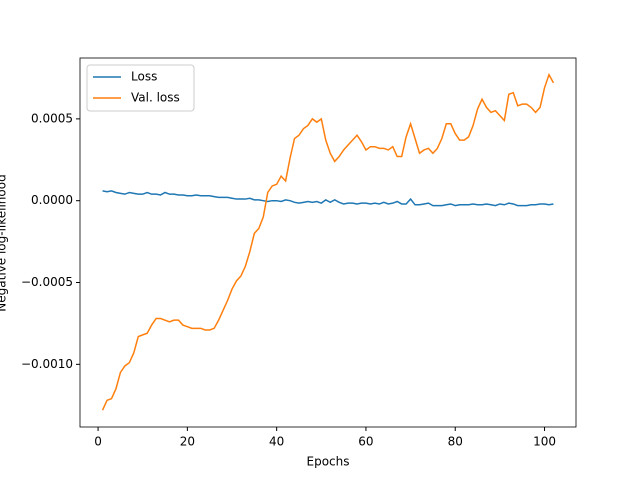 This screenshot has height=480, width=640. What do you see at coordinates (328, 198) in the screenshot?
I see `series-line` at bounding box center [328, 198].